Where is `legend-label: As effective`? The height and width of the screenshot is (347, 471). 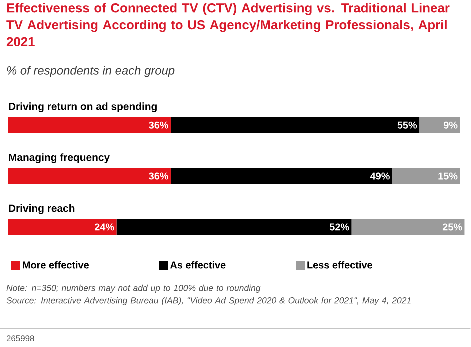
legend-label: As effective is located at coordinates (198, 265).